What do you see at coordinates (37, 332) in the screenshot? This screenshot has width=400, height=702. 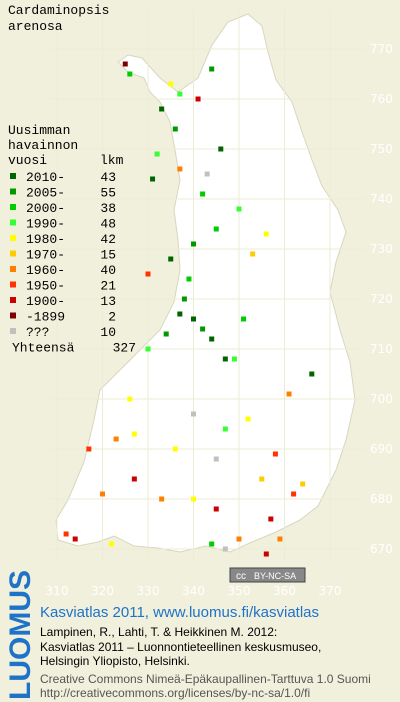 I see `legend-label: ???` at bounding box center [37, 332].